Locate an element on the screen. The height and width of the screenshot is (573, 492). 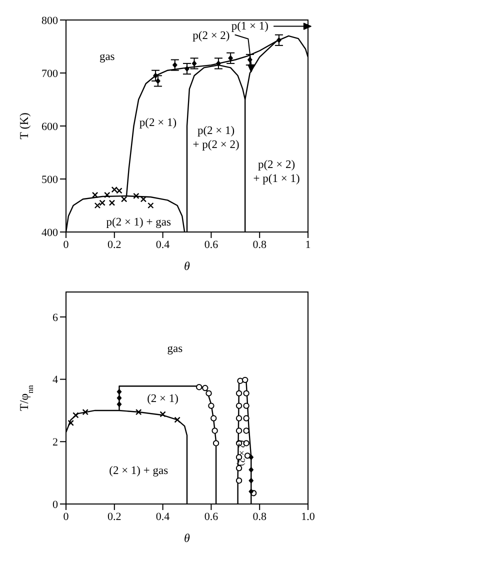
annotation: p(1 × 1) is located at coordinates (250, 26).